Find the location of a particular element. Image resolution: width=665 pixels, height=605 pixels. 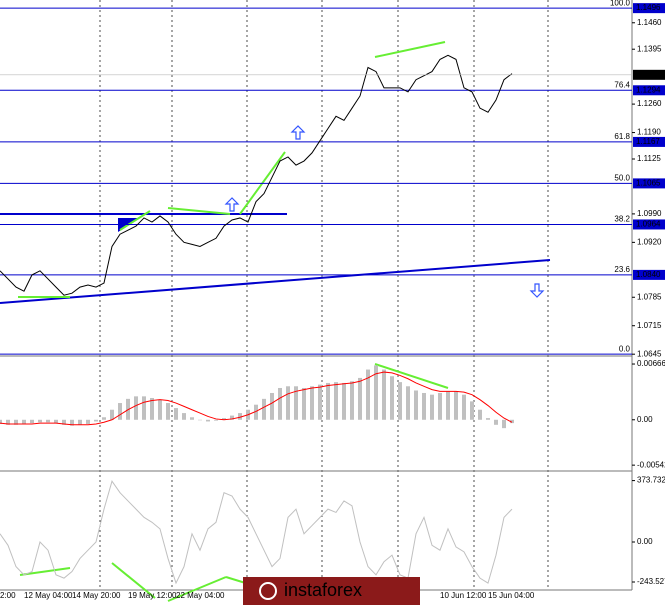

price-label: 1.1294 is located at coordinates (648, 89).